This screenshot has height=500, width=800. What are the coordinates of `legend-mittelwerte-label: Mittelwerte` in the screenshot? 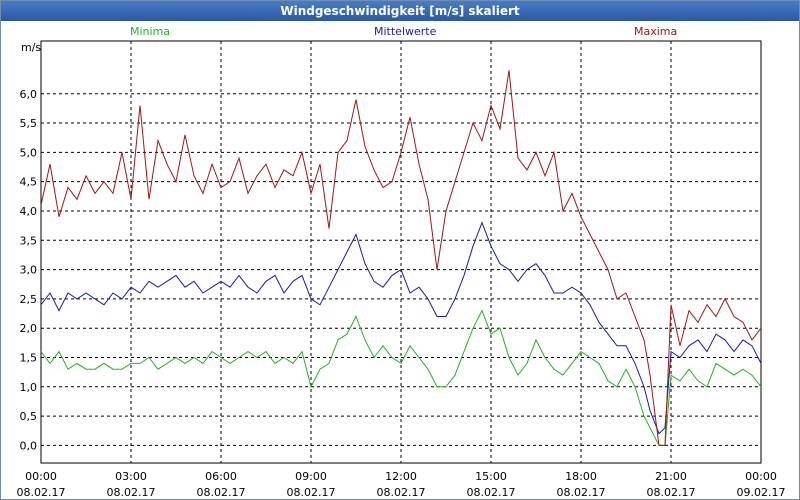 It's located at (405, 31).